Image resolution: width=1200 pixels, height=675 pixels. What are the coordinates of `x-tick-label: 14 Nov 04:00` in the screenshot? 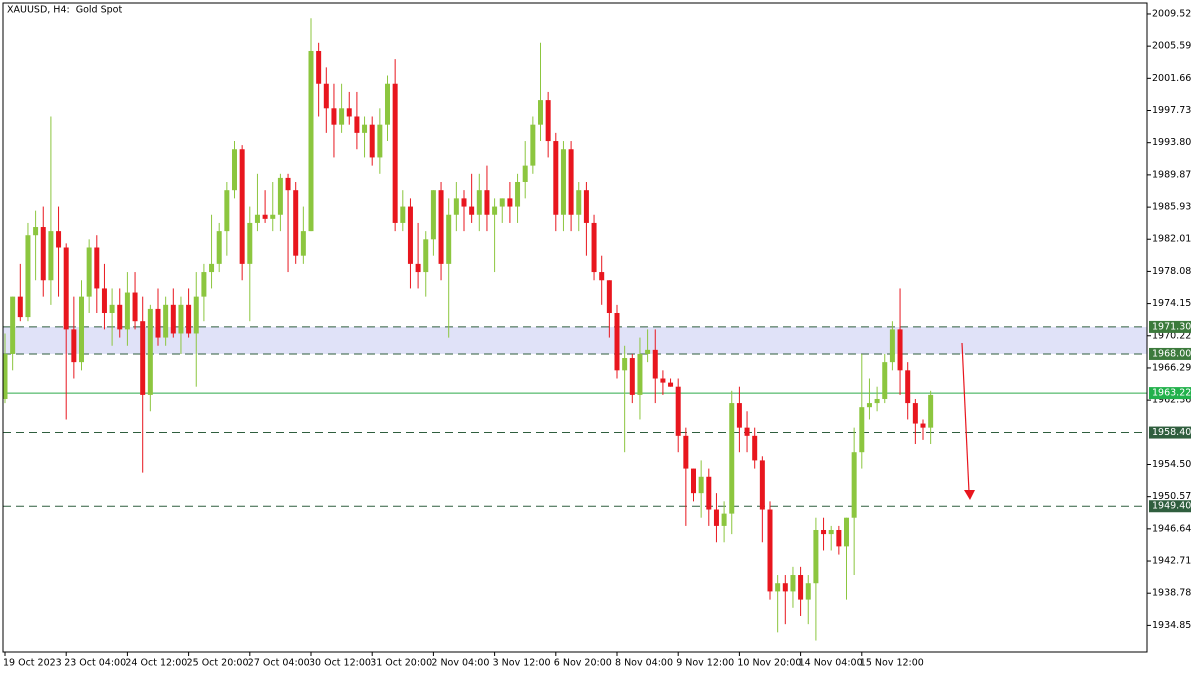 It's located at (831, 663).